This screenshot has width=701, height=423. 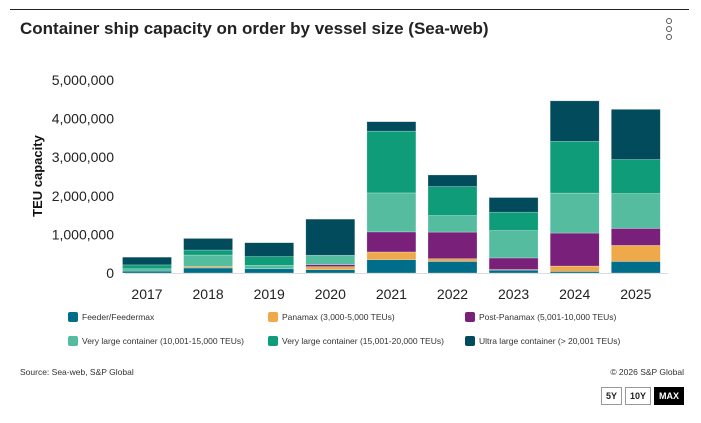 I want to click on bar-segment-2024-s2, so click(x=574, y=249).